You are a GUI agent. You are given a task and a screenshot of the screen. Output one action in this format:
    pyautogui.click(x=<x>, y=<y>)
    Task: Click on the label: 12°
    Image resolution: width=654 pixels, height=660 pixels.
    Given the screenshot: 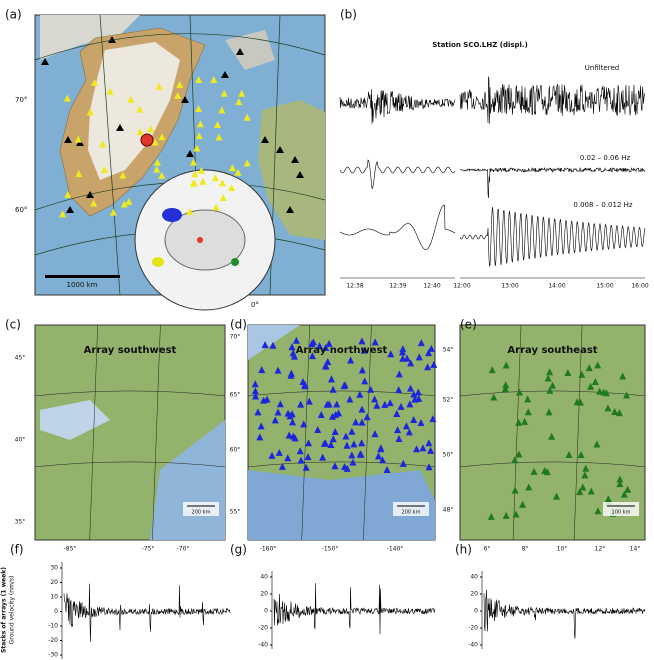 What is the action you would take?
    pyautogui.click(x=600, y=549)
    